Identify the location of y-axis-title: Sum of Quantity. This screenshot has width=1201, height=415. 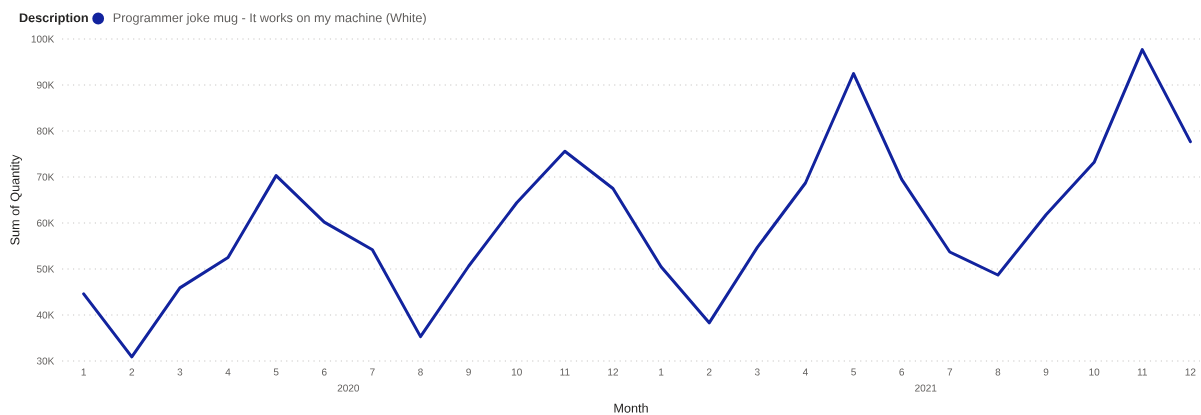
(16, 199).